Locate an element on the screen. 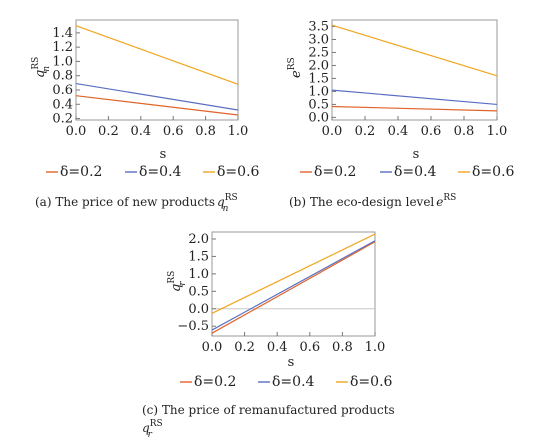  y-tick-label: 0.8 is located at coordinates (62, 76).